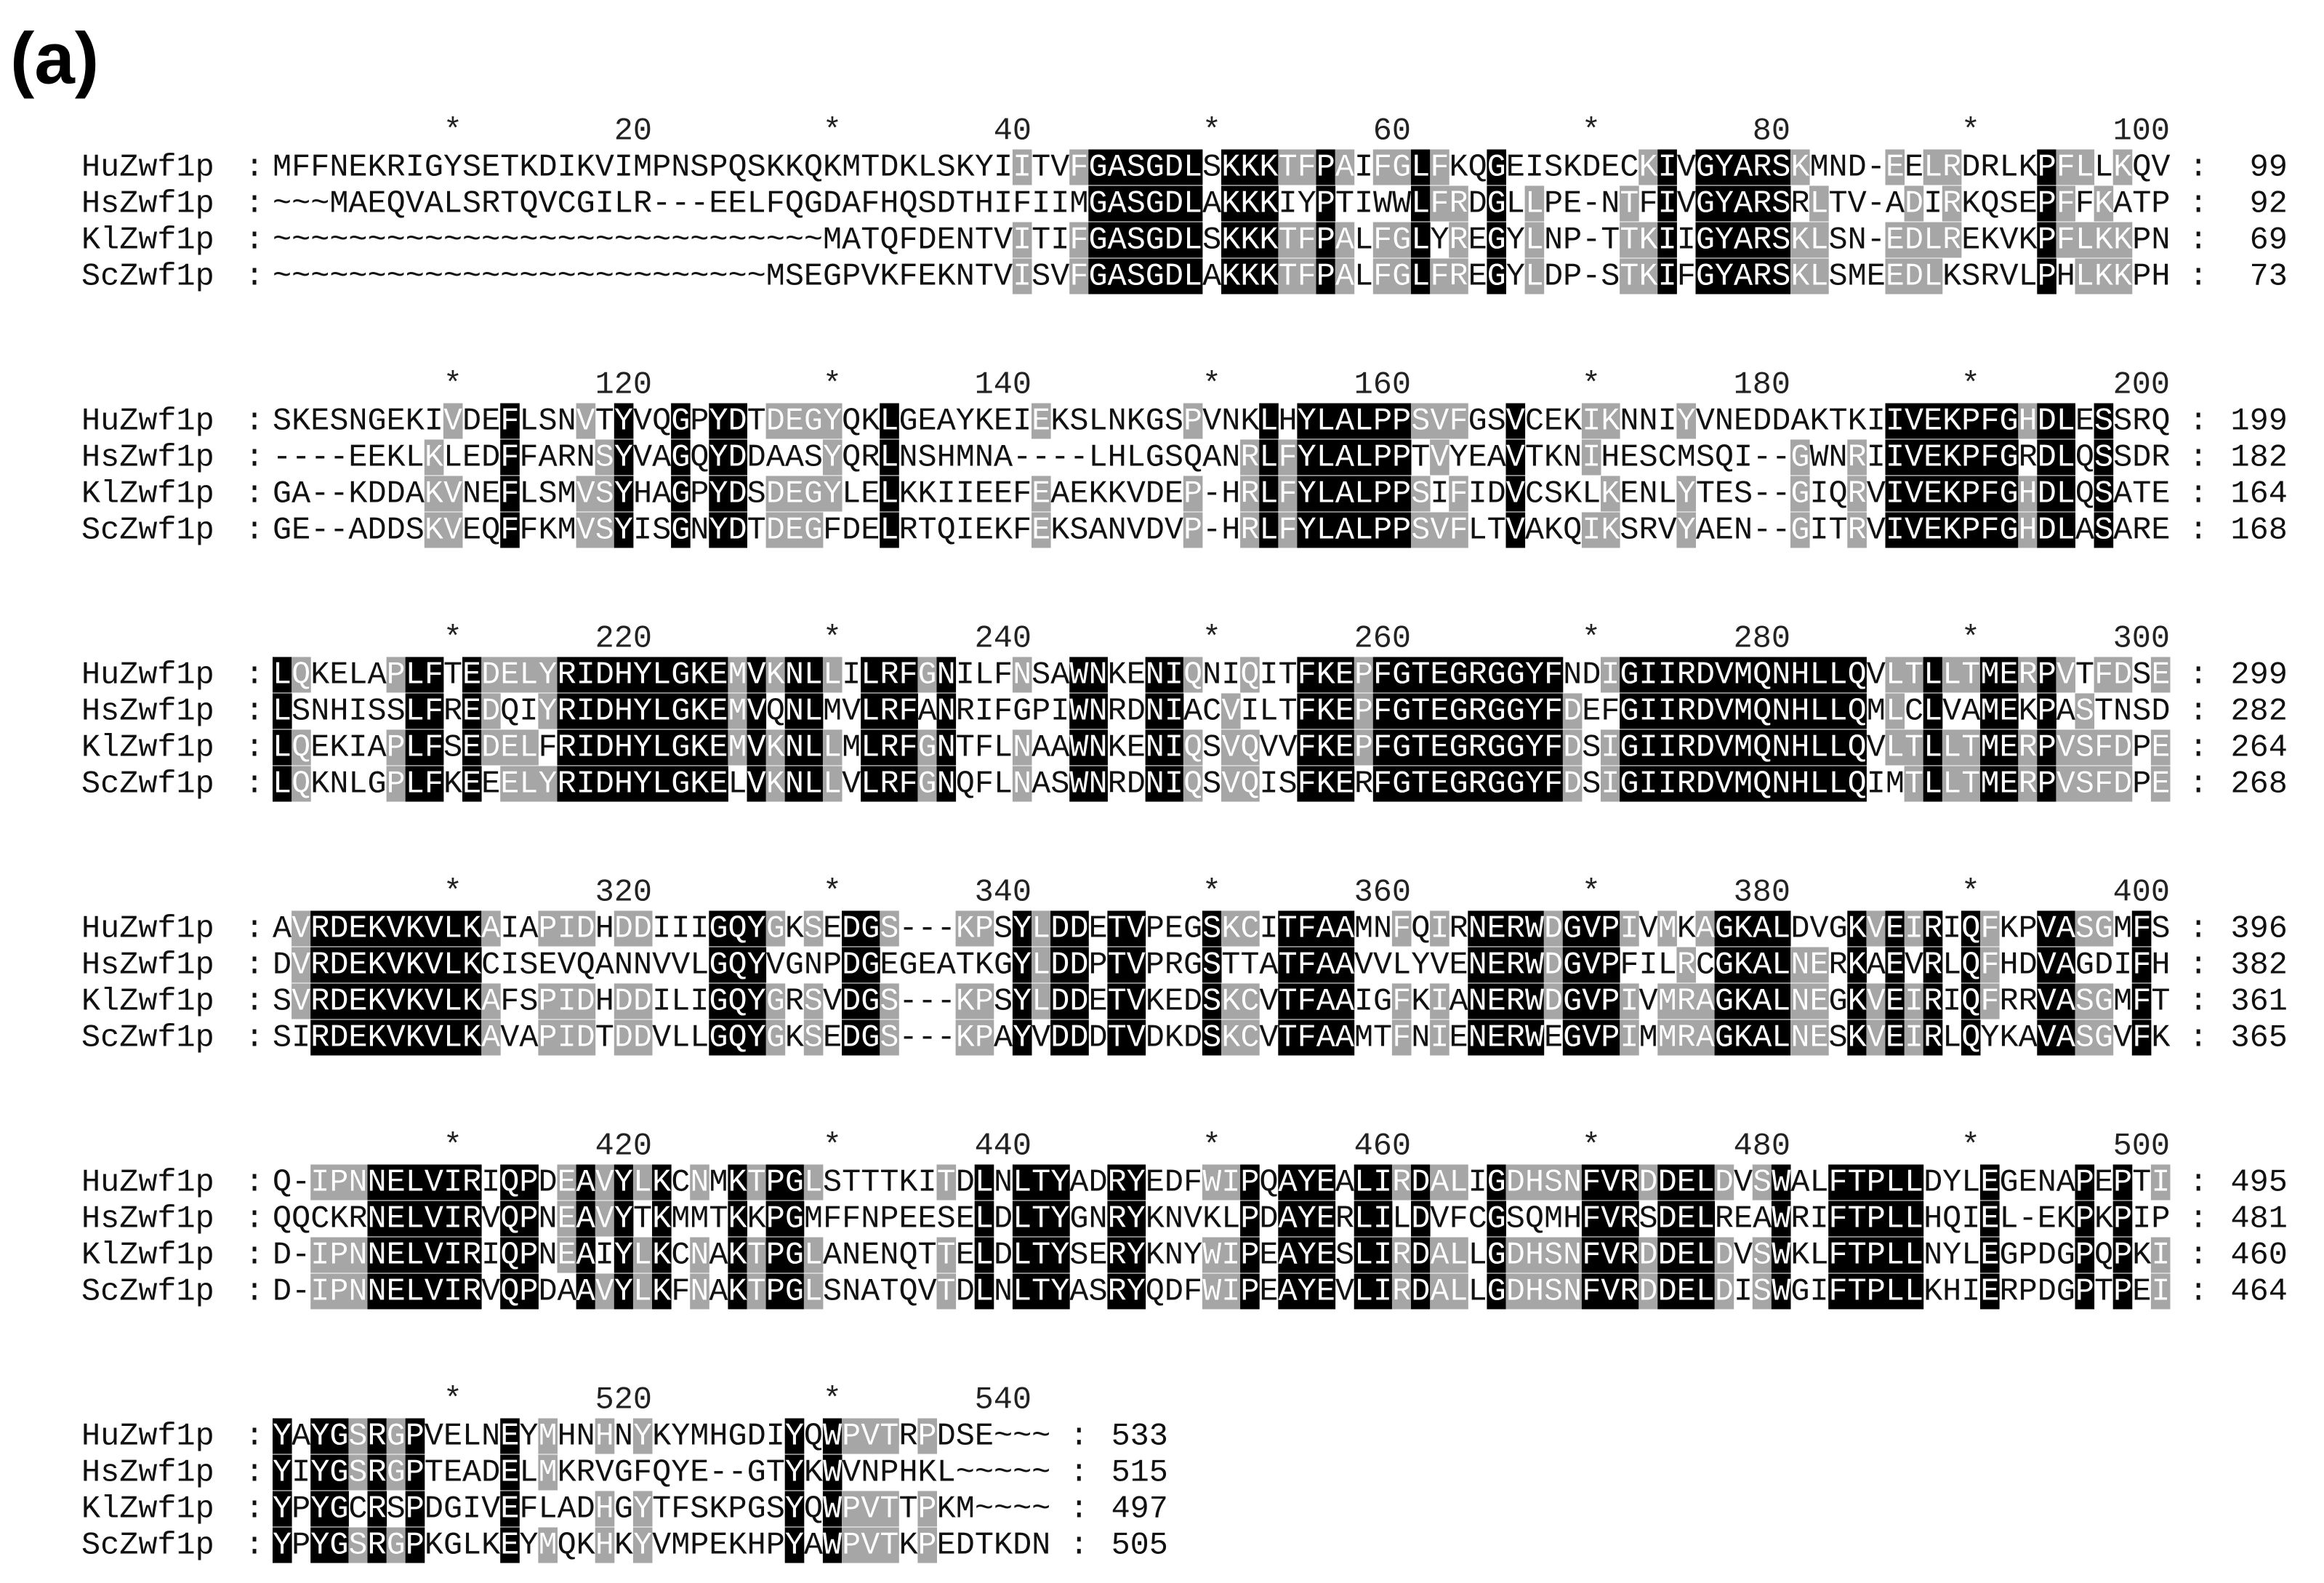 This screenshot has height=1583, width=2324. What do you see at coordinates (2141, 385) in the screenshot?
I see `ruler-label: 200` at bounding box center [2141, 385].